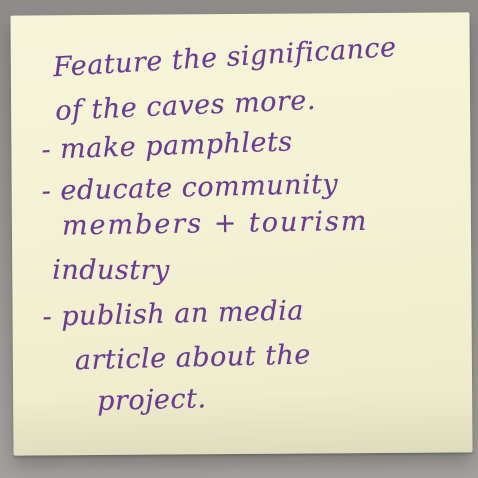  Describe the element at coordinates (185, 105) in the screenshot. I see `note-line: of the caves more.` at that location.